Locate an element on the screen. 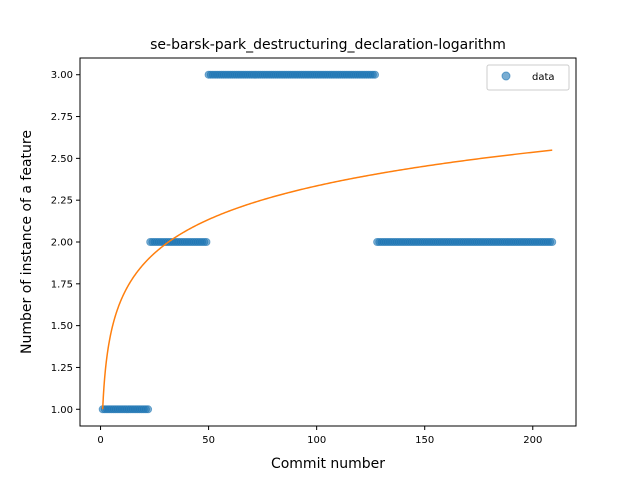 The height and width of the screenshot is (480, 640). y-axis-label: Number of instance of a feature is located at coordinates (27, 242).